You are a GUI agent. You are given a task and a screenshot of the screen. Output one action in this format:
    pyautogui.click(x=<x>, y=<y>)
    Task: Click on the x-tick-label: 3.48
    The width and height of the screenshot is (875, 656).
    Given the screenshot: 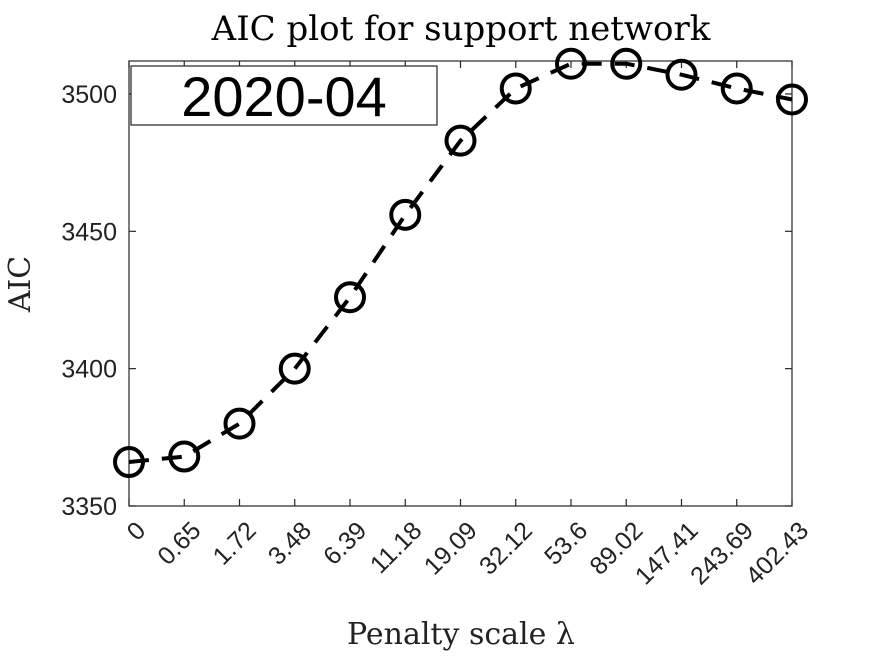 What is the action you would take?
    pyautogui.click(x=290, y=543)
    